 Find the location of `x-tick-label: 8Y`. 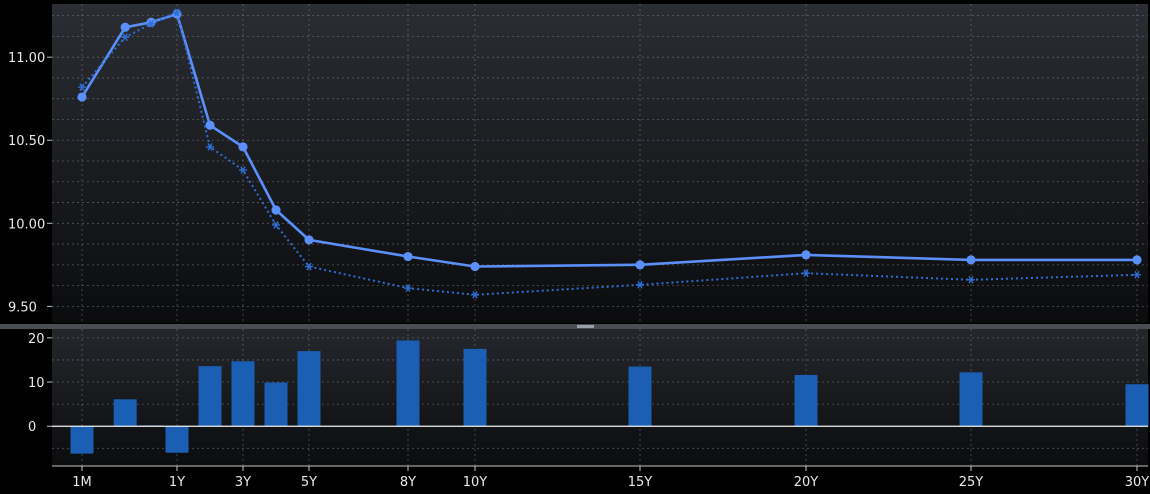

x-tick-label: 8Y is located at coordinates (408, 482).